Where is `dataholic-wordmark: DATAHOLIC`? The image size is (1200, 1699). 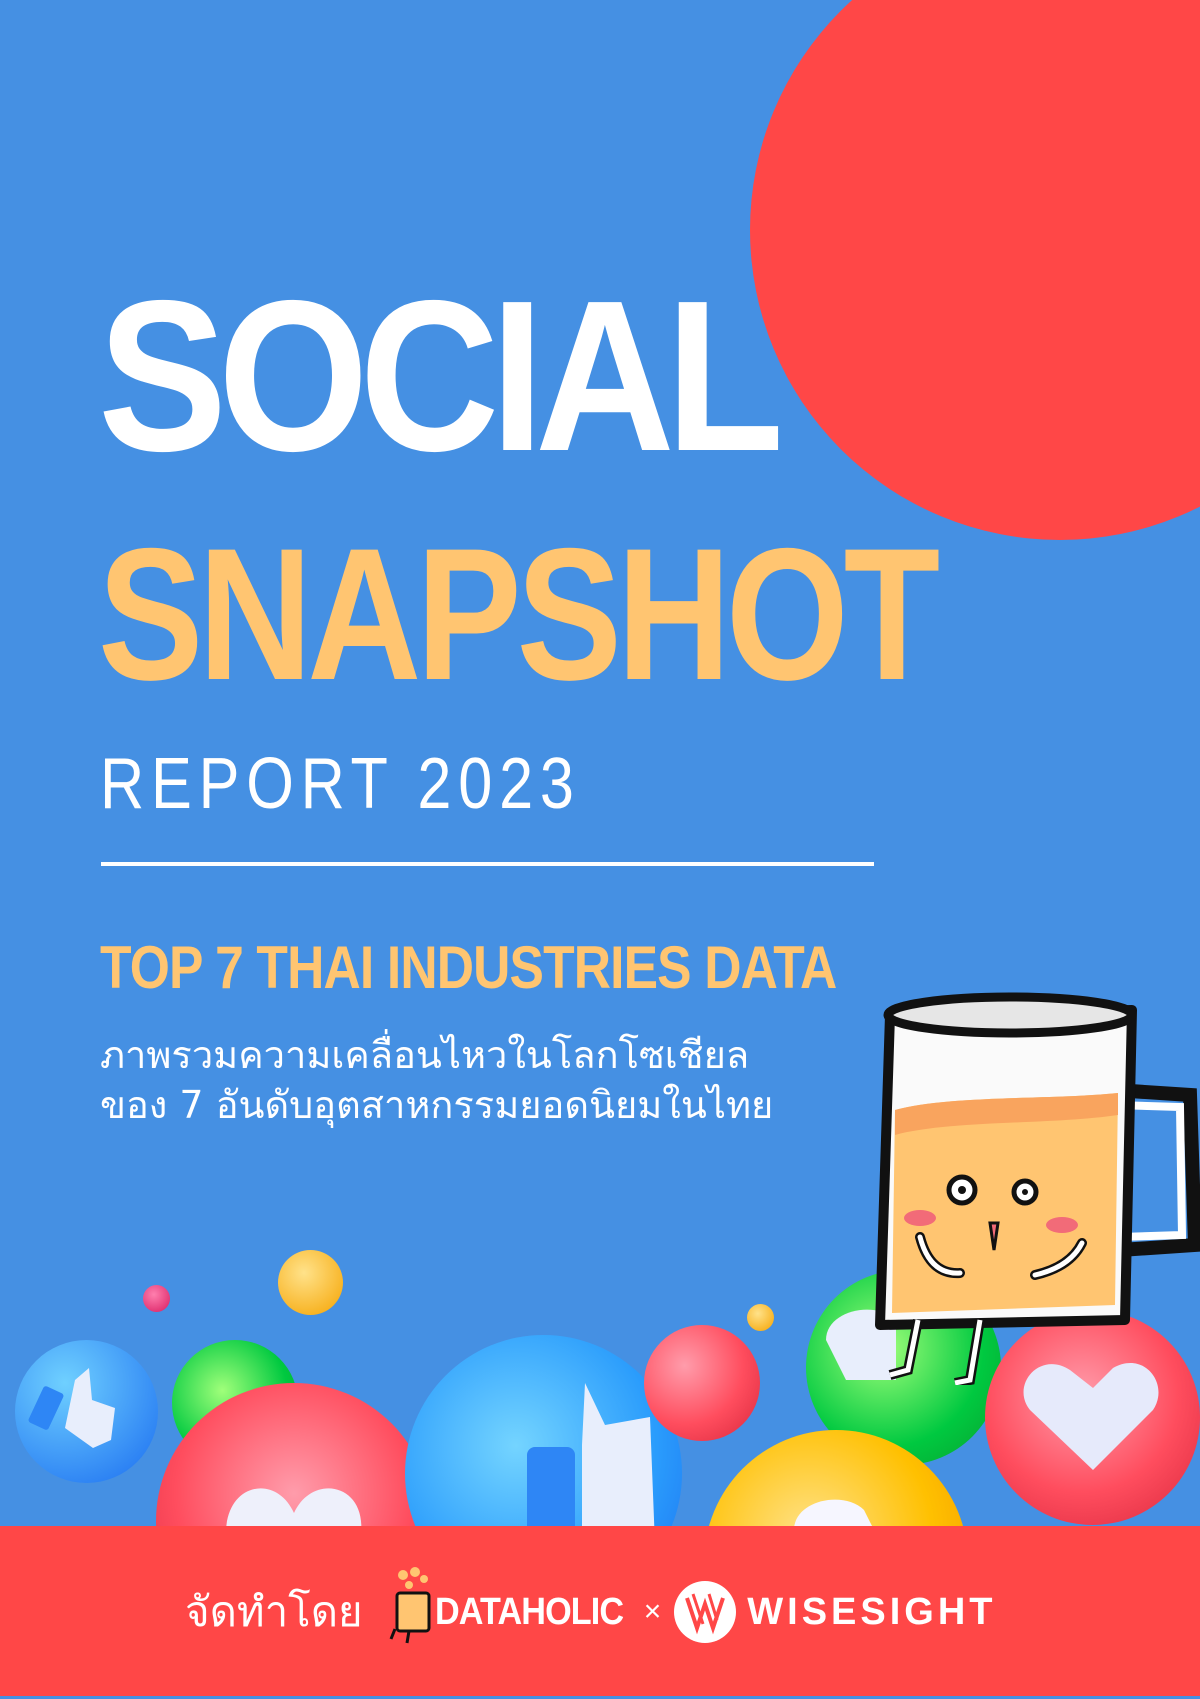
dataholic-wordmark: DATAHOLIC is located at coordinates (529, 1611).